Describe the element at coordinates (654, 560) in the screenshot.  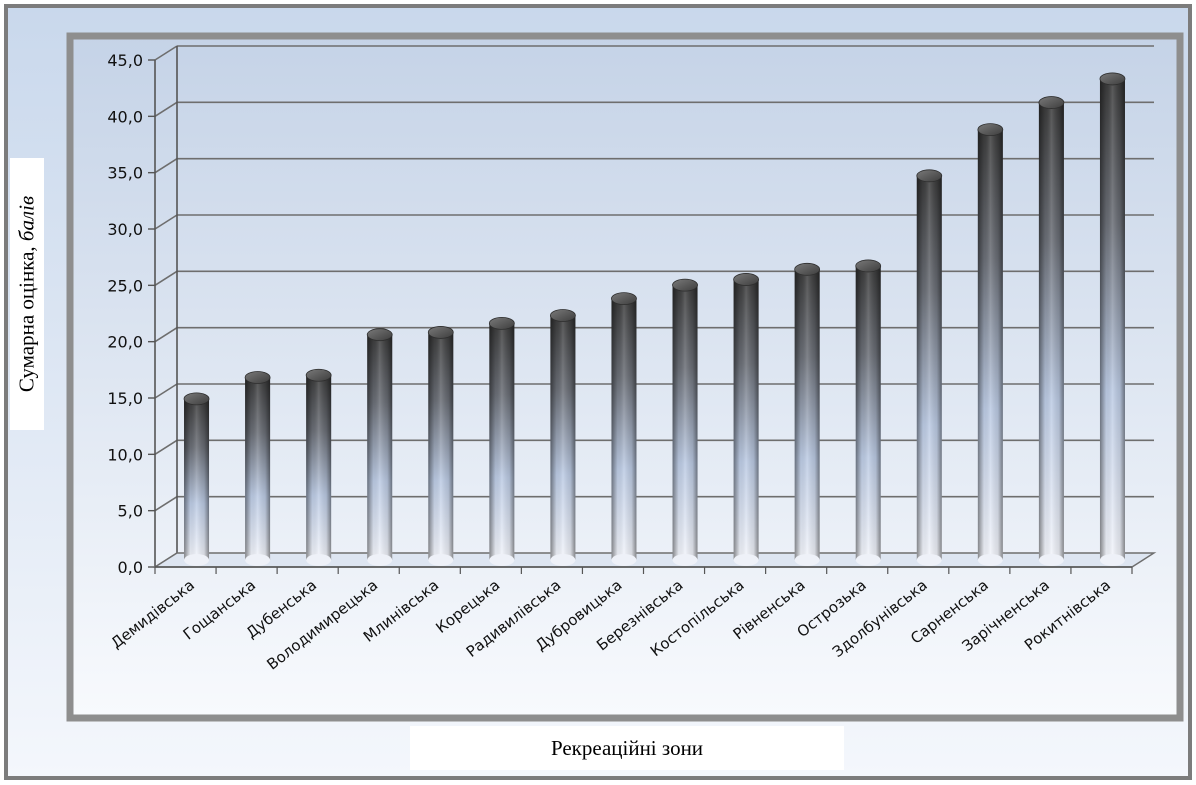
I see `floor-plane` at that location.